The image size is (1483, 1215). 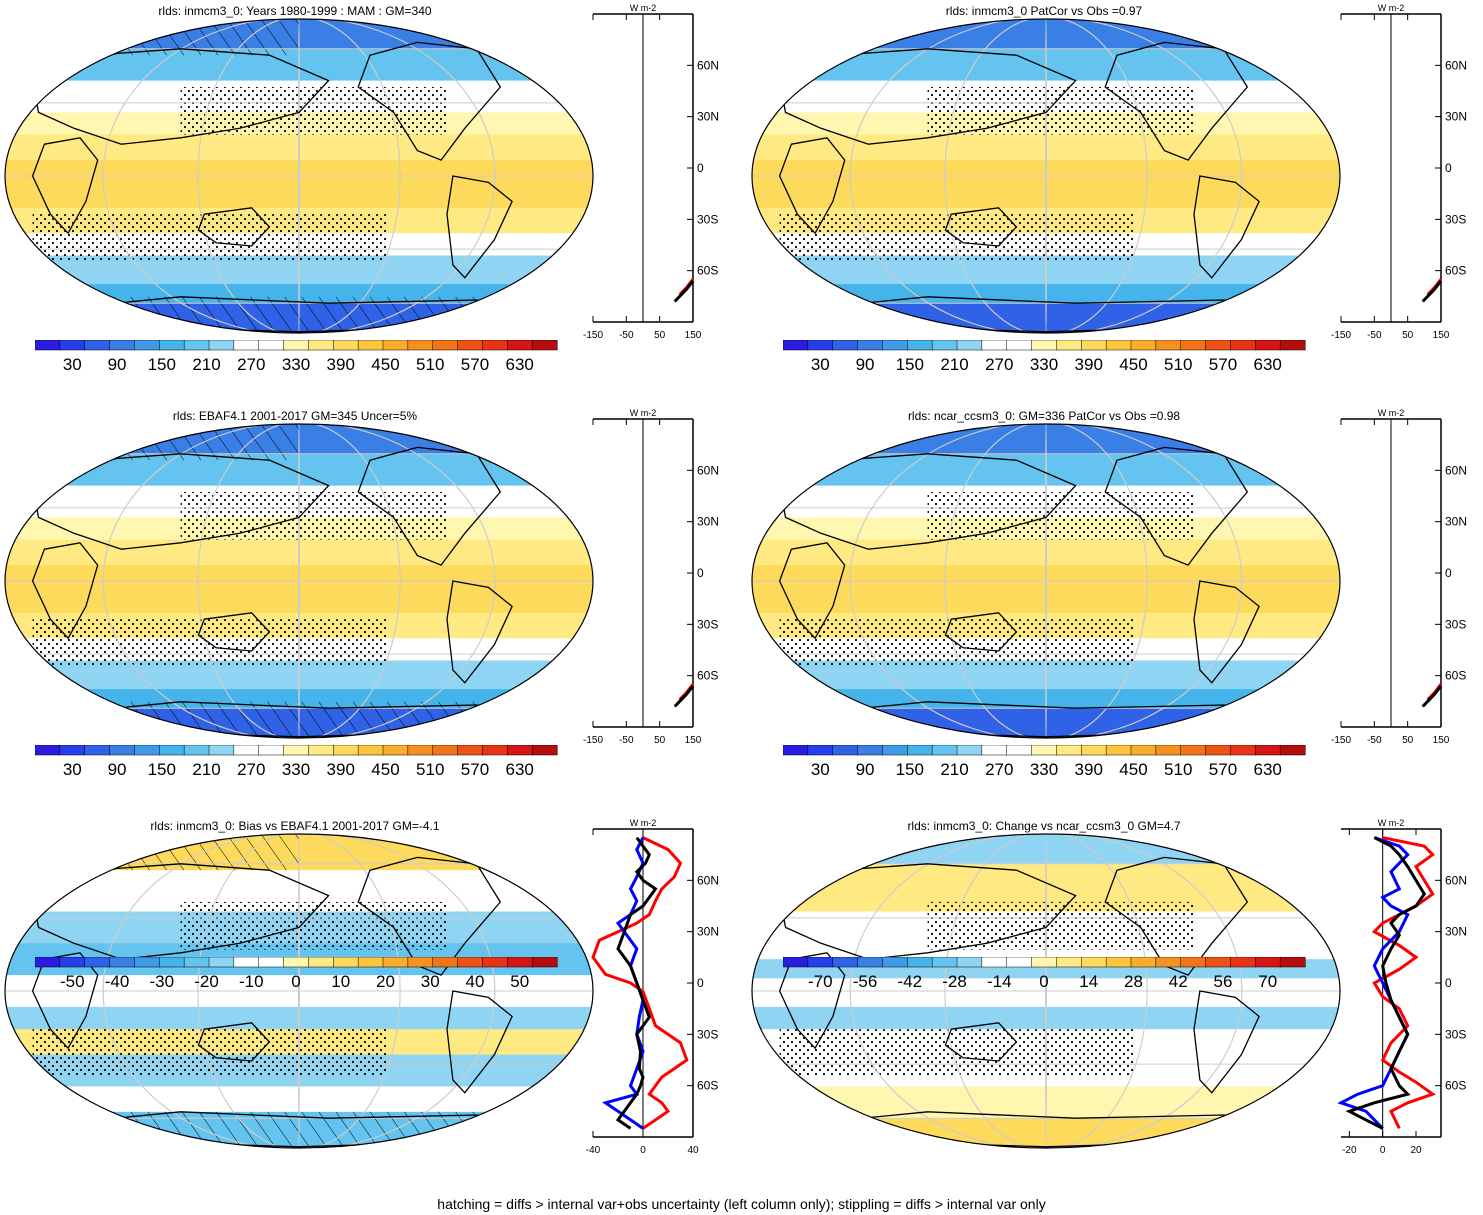 I want to click on zonal-mean-plot: W m-2 -20 0 20 60N 30N 0 30S 60S, so click(x=1402, y=987).